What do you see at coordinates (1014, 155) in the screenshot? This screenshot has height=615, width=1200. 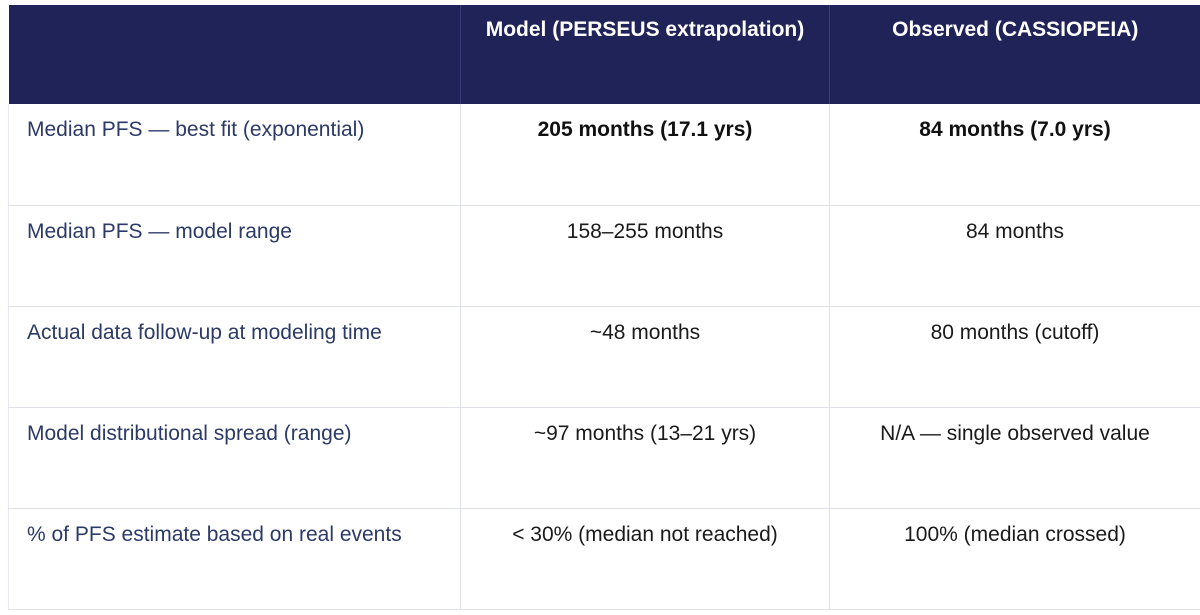 I see `observed-value: 84 months (7.0 yrs)` at bounding box center [1014, 155].